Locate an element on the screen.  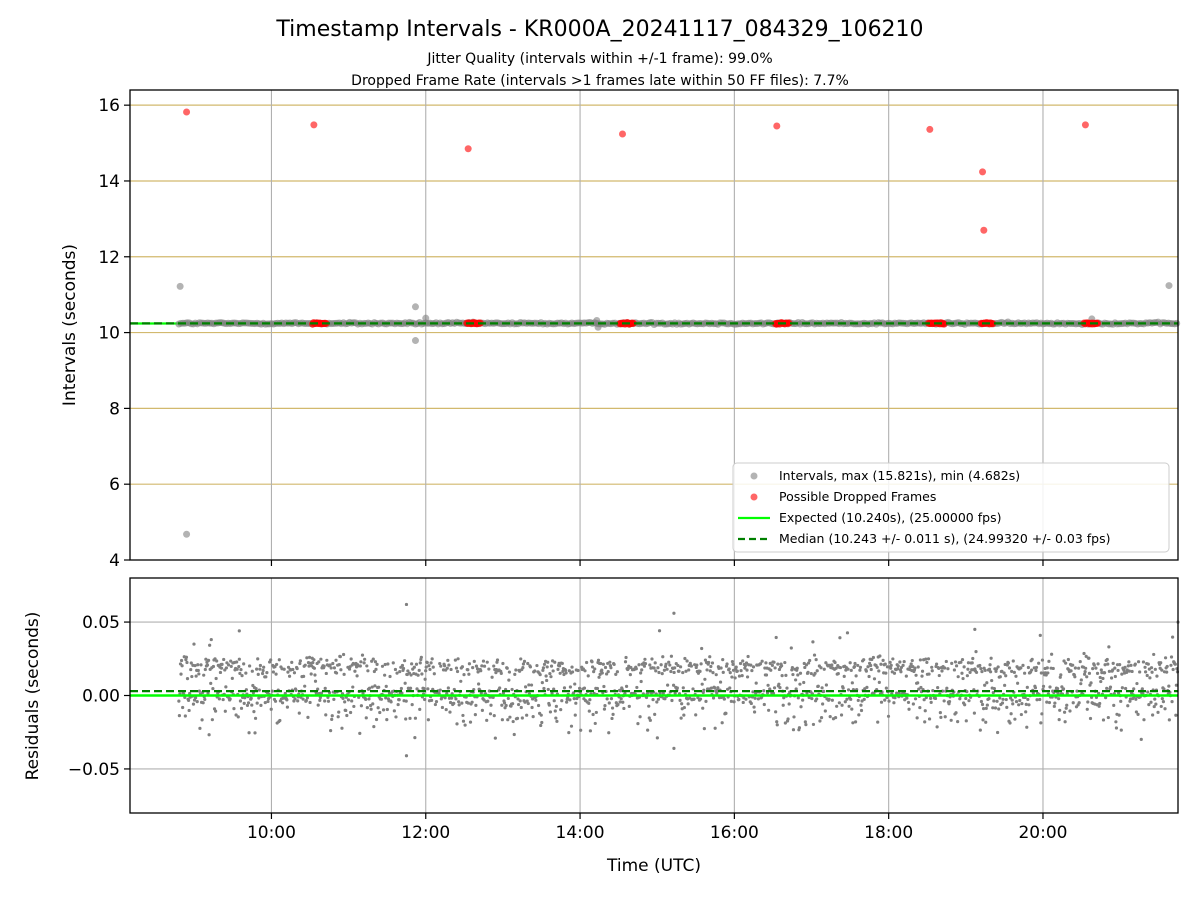
intervals-y-tick-label: 10 is located at coordinates (109, 334).